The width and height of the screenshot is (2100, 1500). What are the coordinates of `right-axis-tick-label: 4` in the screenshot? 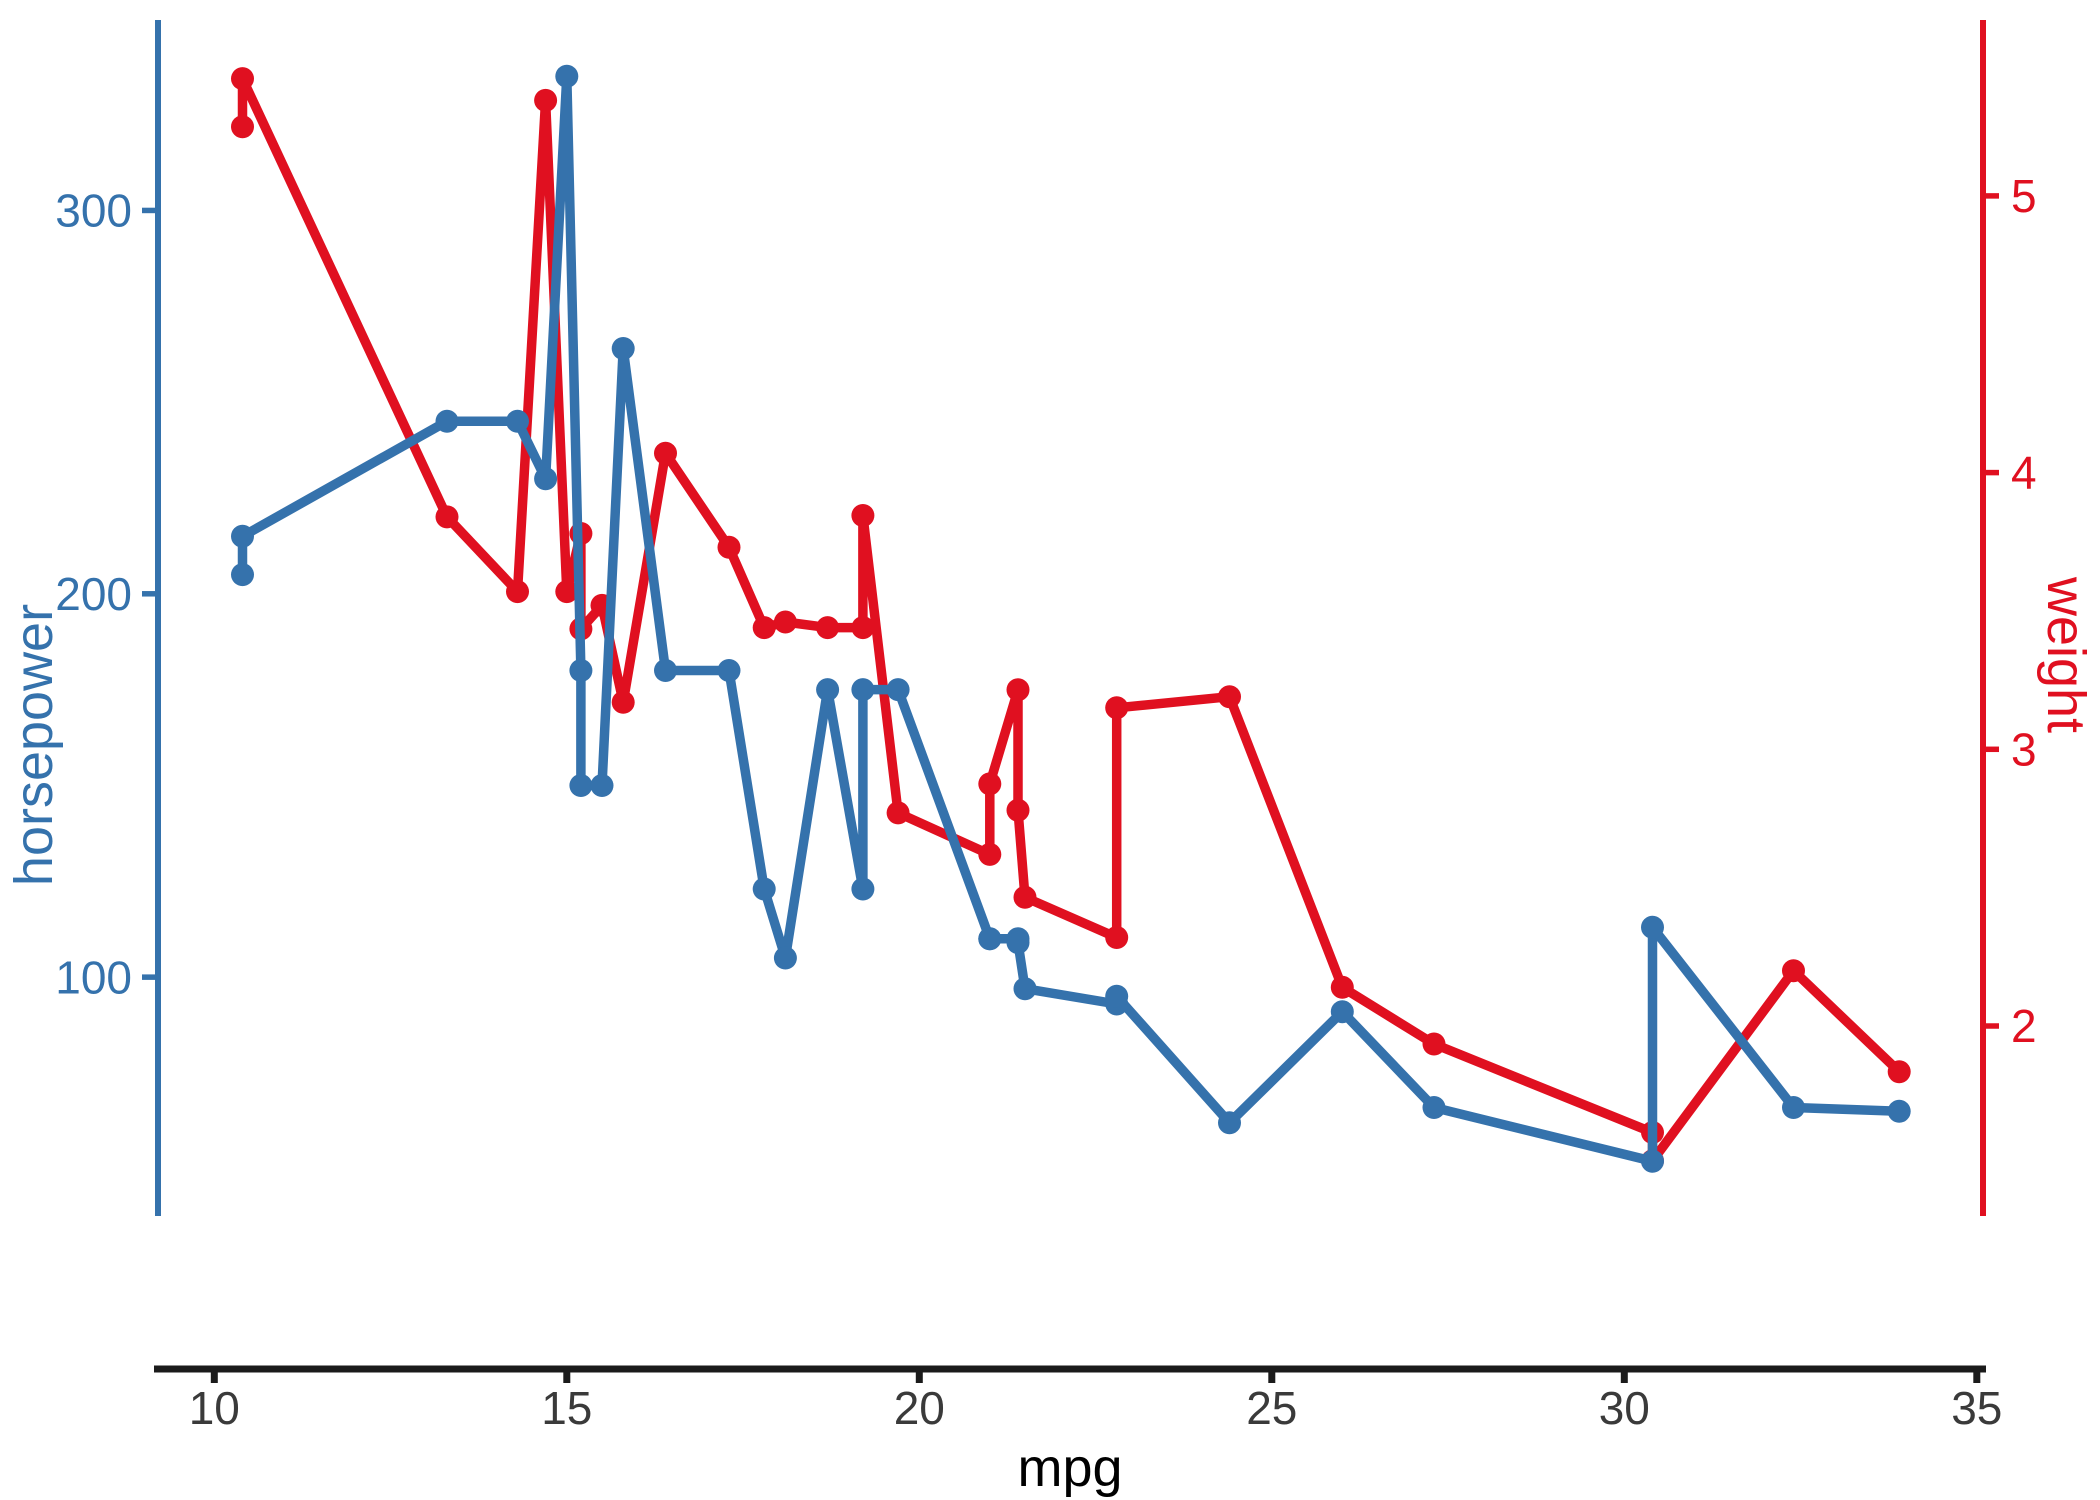 It's located at (2024, 473).